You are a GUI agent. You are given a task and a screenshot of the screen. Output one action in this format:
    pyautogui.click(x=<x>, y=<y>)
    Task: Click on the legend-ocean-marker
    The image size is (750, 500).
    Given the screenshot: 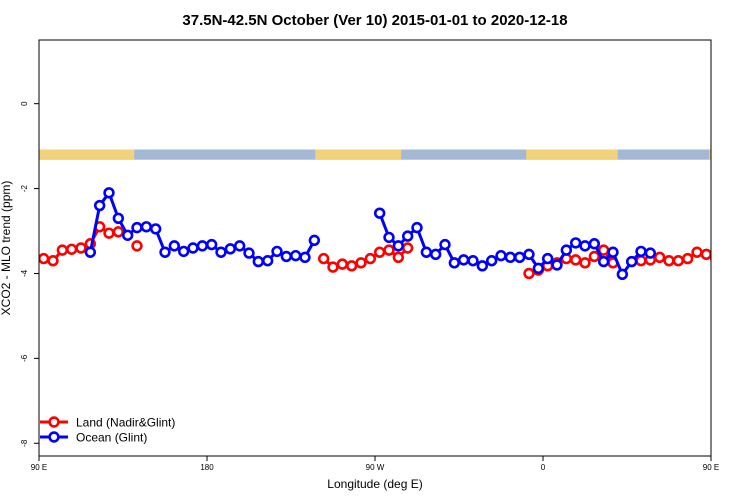 What is the action you would take?
    pyautogui.click(x=54, y=437)
    